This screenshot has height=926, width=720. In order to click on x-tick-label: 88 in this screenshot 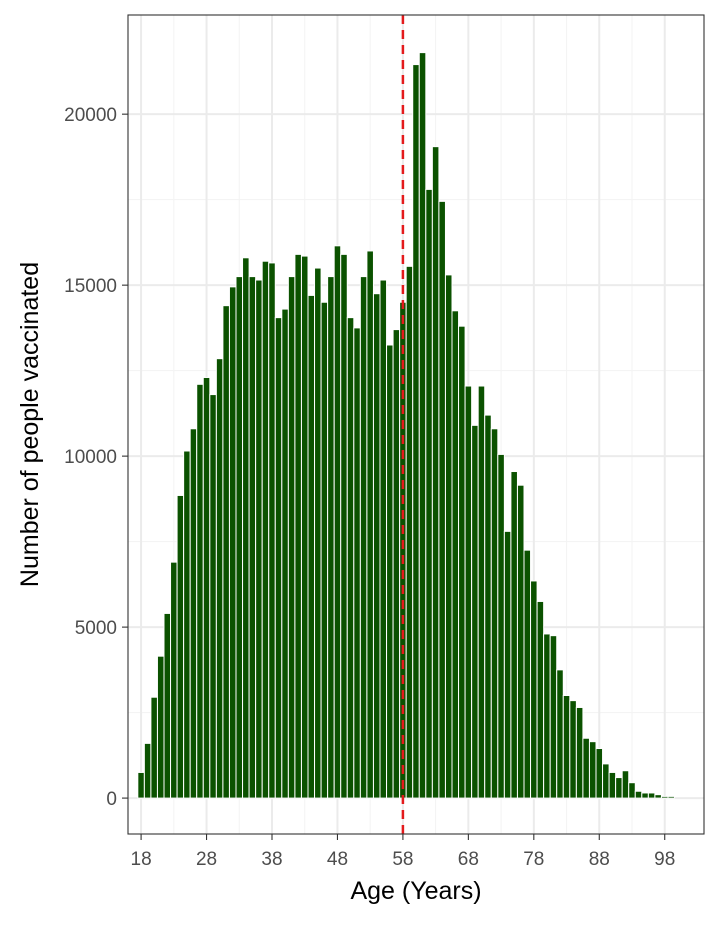, I will do `click(599, 859)`.